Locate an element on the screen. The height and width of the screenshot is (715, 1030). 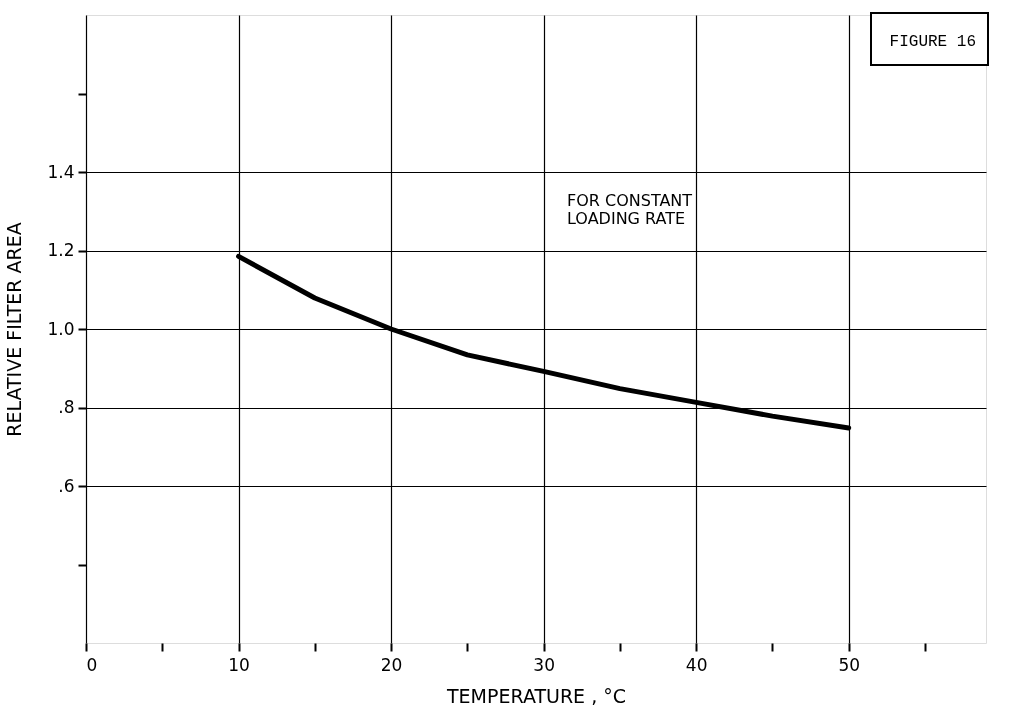
y-tick-label: 1.4 is located at coordinates (61, 171).